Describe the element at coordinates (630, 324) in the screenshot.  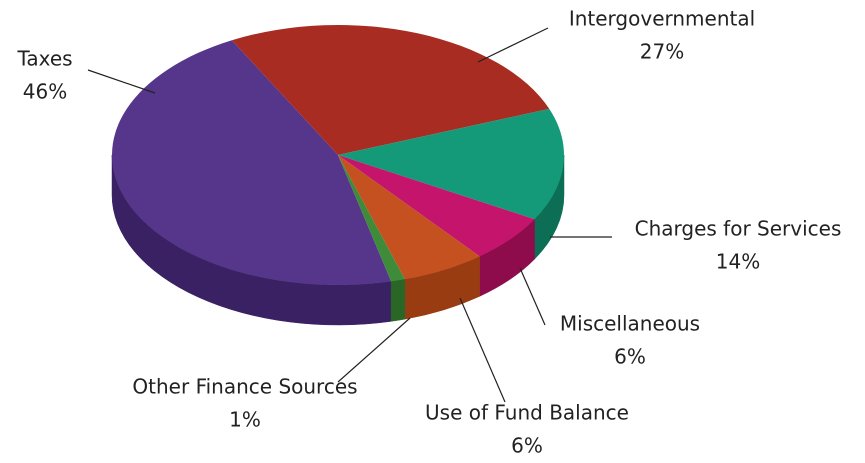
I see `slice-label: Miscellaneous` at that location.